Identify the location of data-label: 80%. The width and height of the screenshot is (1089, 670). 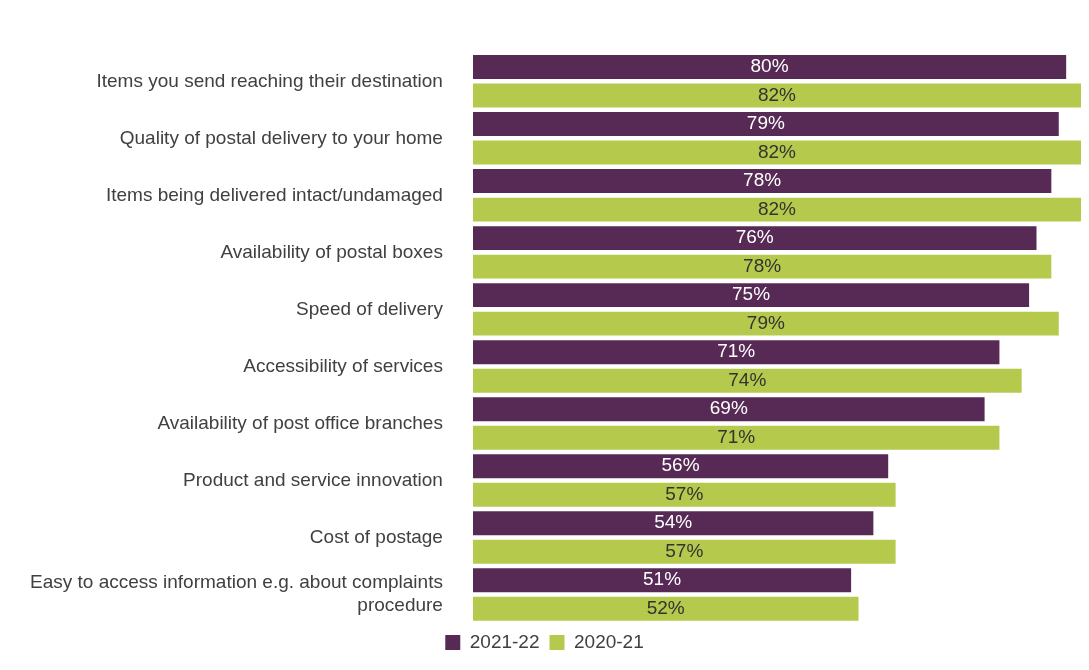
(769, 66).